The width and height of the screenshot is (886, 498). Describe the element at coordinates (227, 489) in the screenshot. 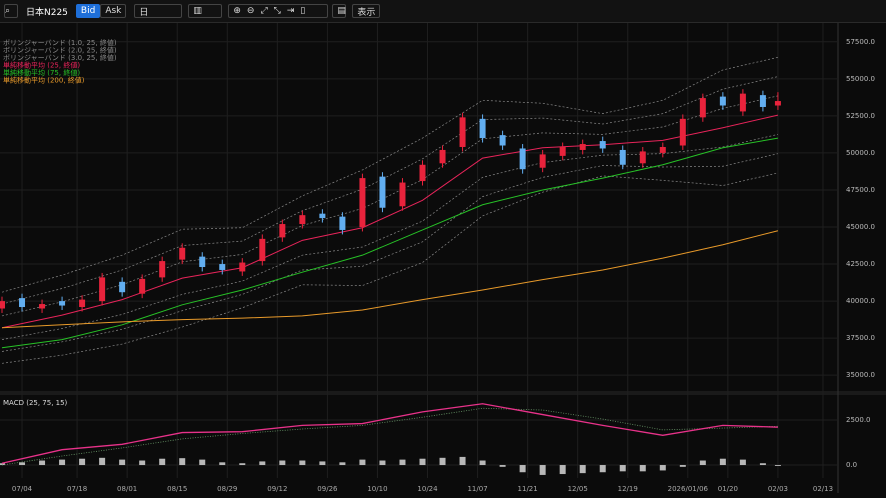

I see `x-tick-label: 08/29` at that location.